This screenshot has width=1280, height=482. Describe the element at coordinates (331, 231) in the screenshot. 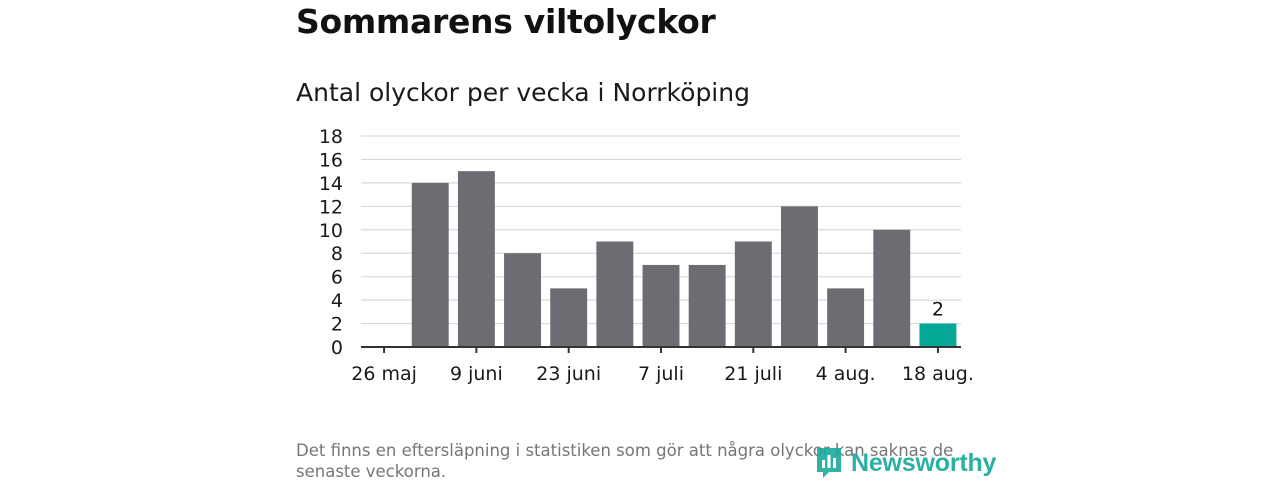

I see `y-tick-label: 10` at that location.